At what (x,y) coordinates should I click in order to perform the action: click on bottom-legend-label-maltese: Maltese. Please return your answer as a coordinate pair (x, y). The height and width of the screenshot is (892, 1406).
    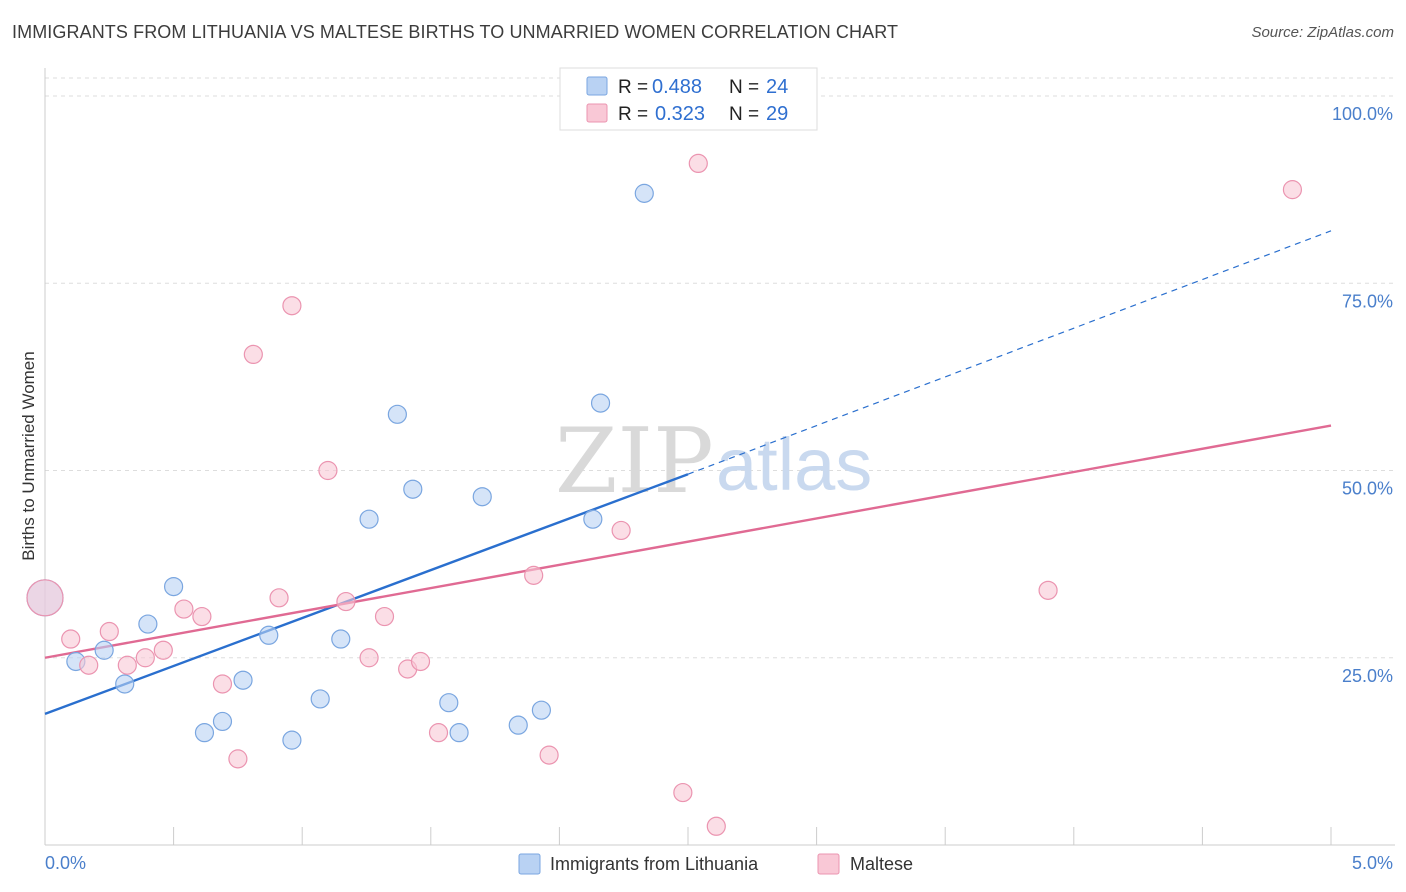
    Looking at the image, I should click on (881, 864).